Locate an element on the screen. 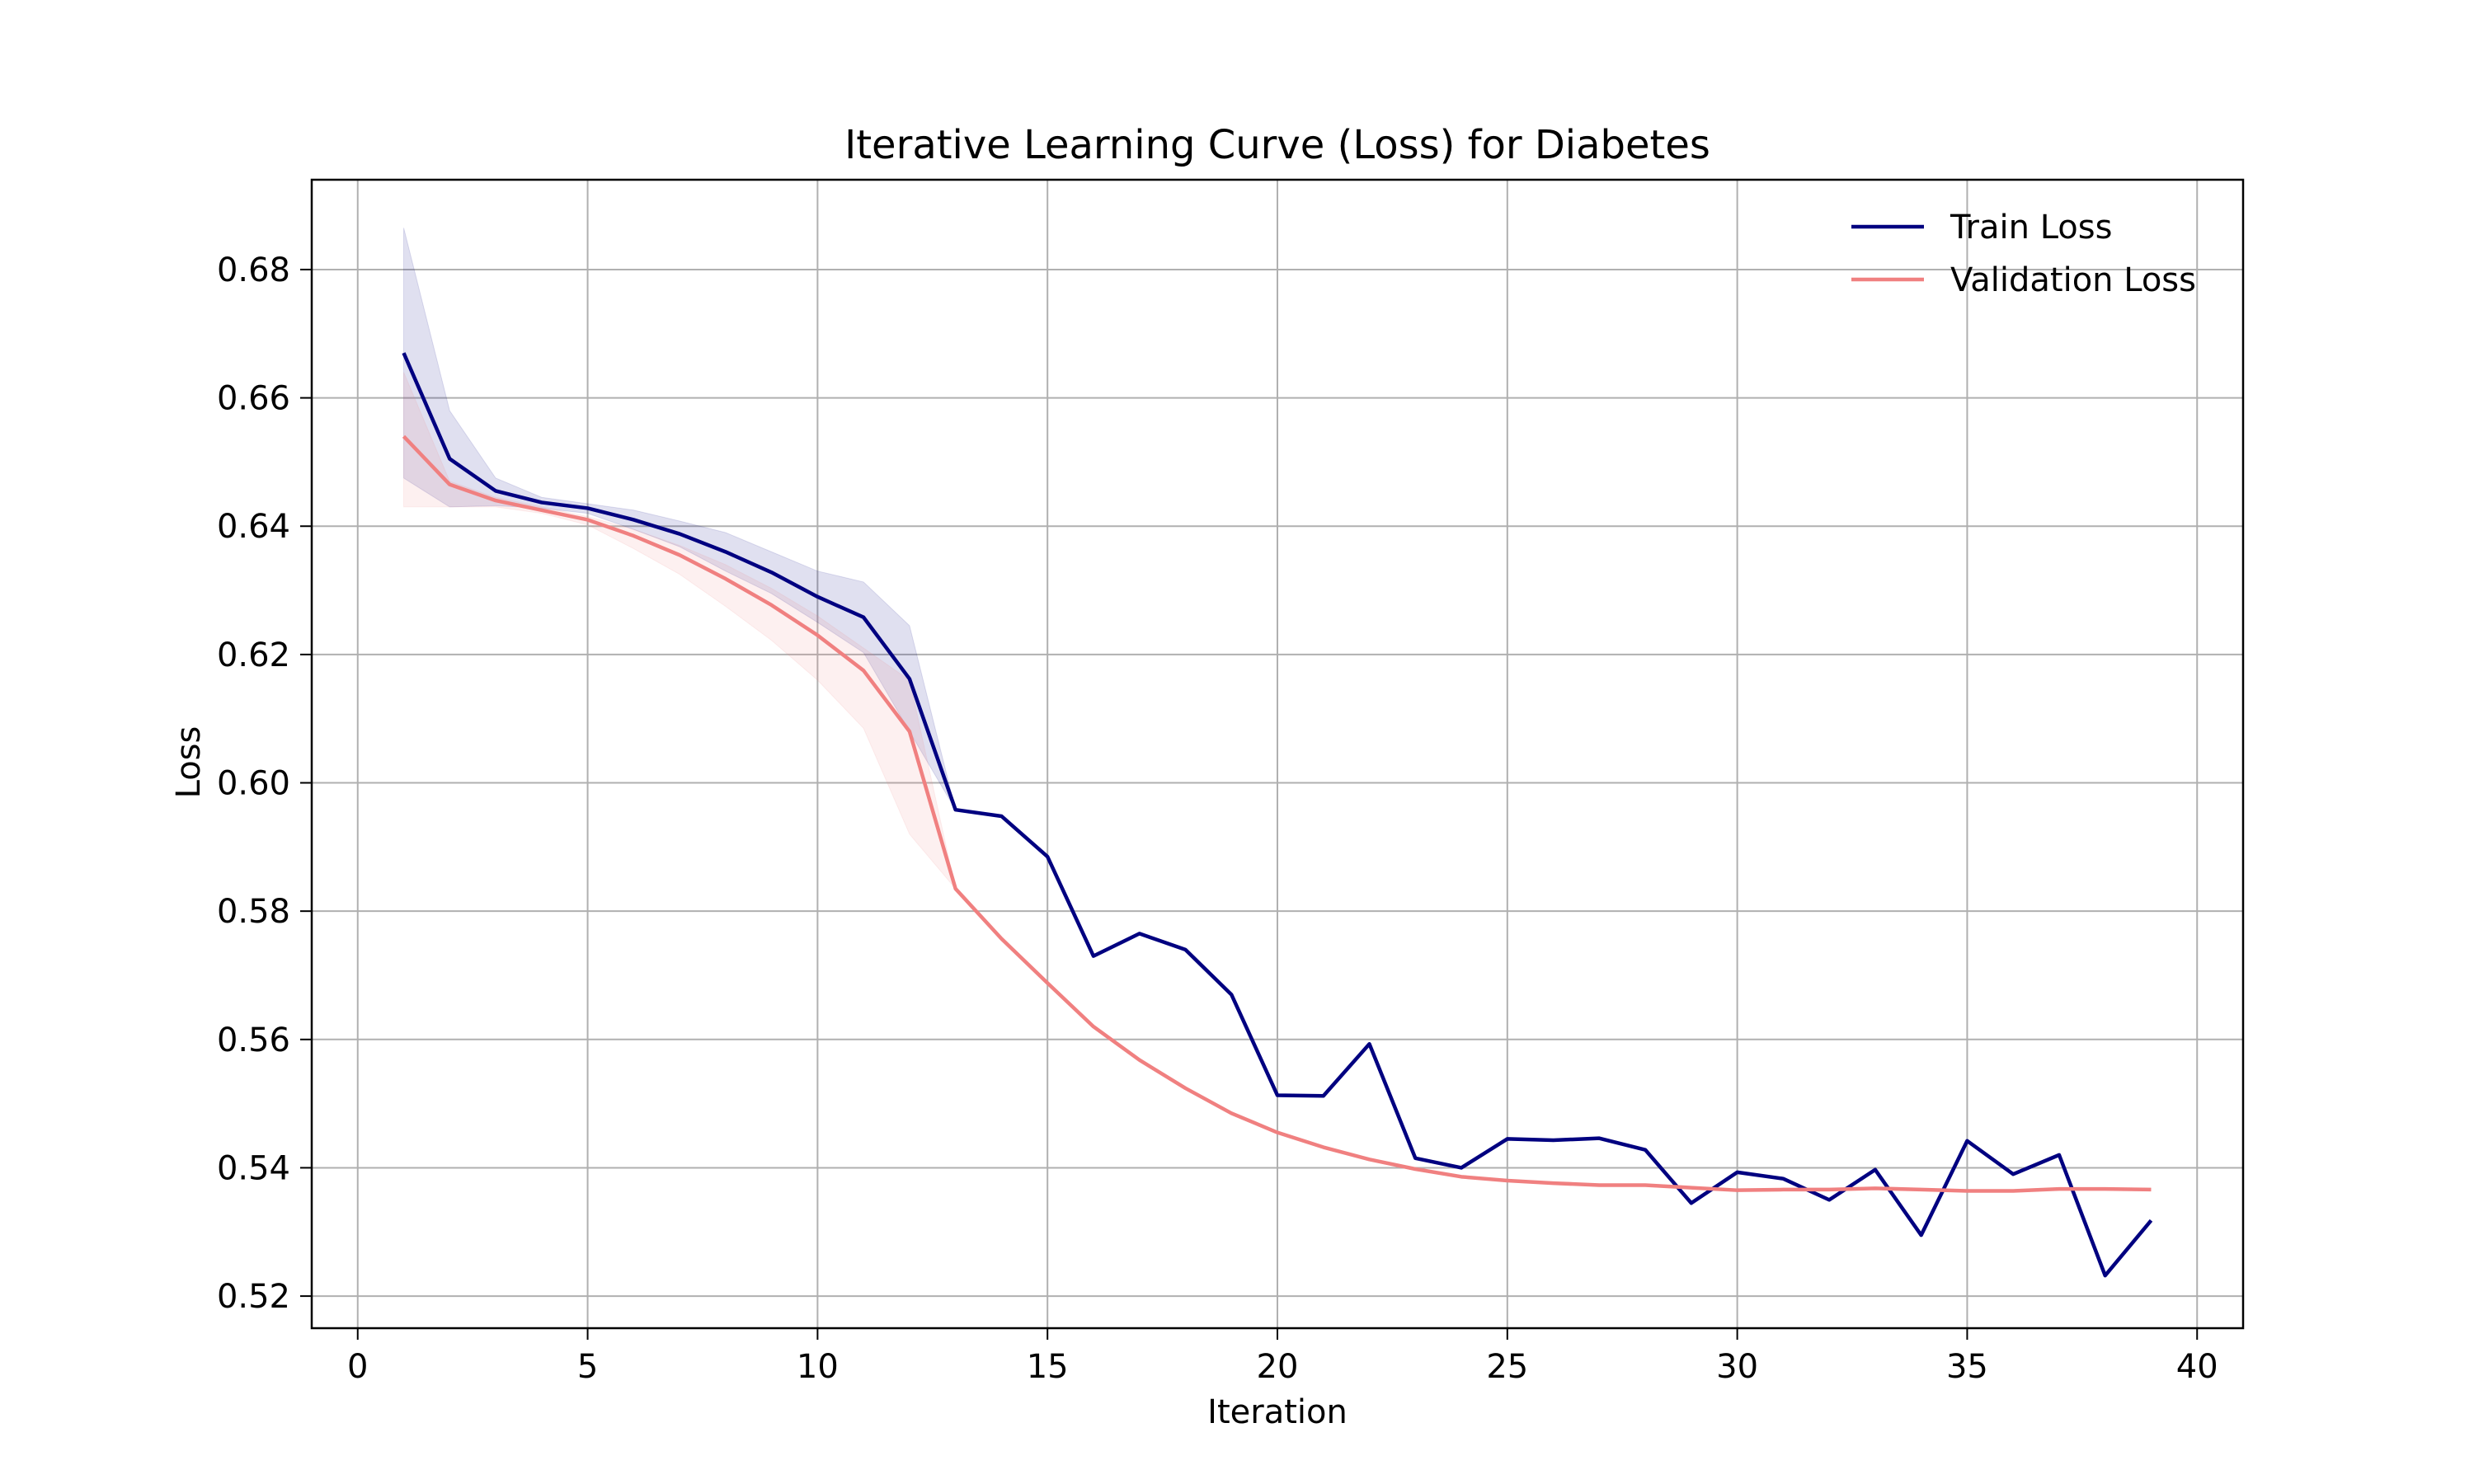 The height and width of the screenshot is (1484, 2474). x-tick-label-0: 0 is located at coordinates (357, 1367).